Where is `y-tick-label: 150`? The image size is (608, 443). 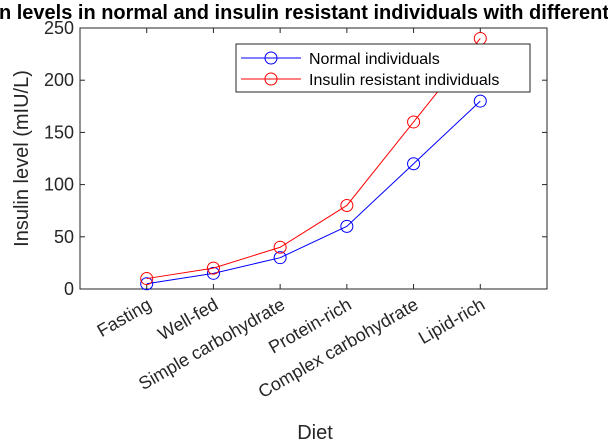 y-tick-label: 150 is located at coordinates (59, 132).